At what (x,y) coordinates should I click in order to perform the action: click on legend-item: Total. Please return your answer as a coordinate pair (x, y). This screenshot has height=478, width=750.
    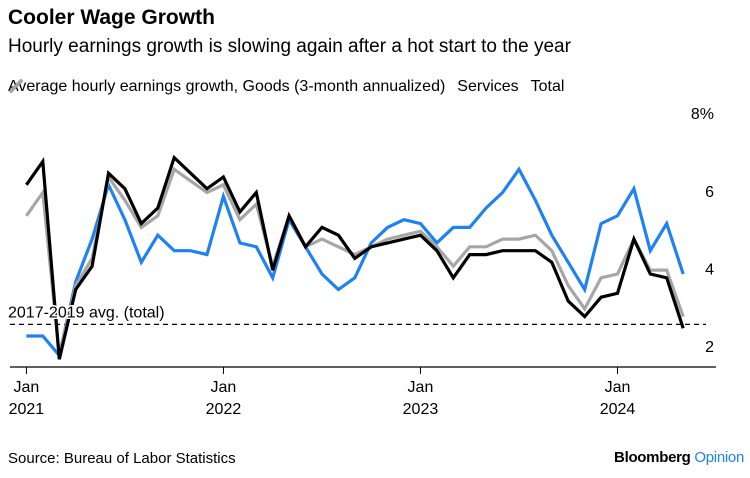
    Looking at the image, I should click on (286, 87).